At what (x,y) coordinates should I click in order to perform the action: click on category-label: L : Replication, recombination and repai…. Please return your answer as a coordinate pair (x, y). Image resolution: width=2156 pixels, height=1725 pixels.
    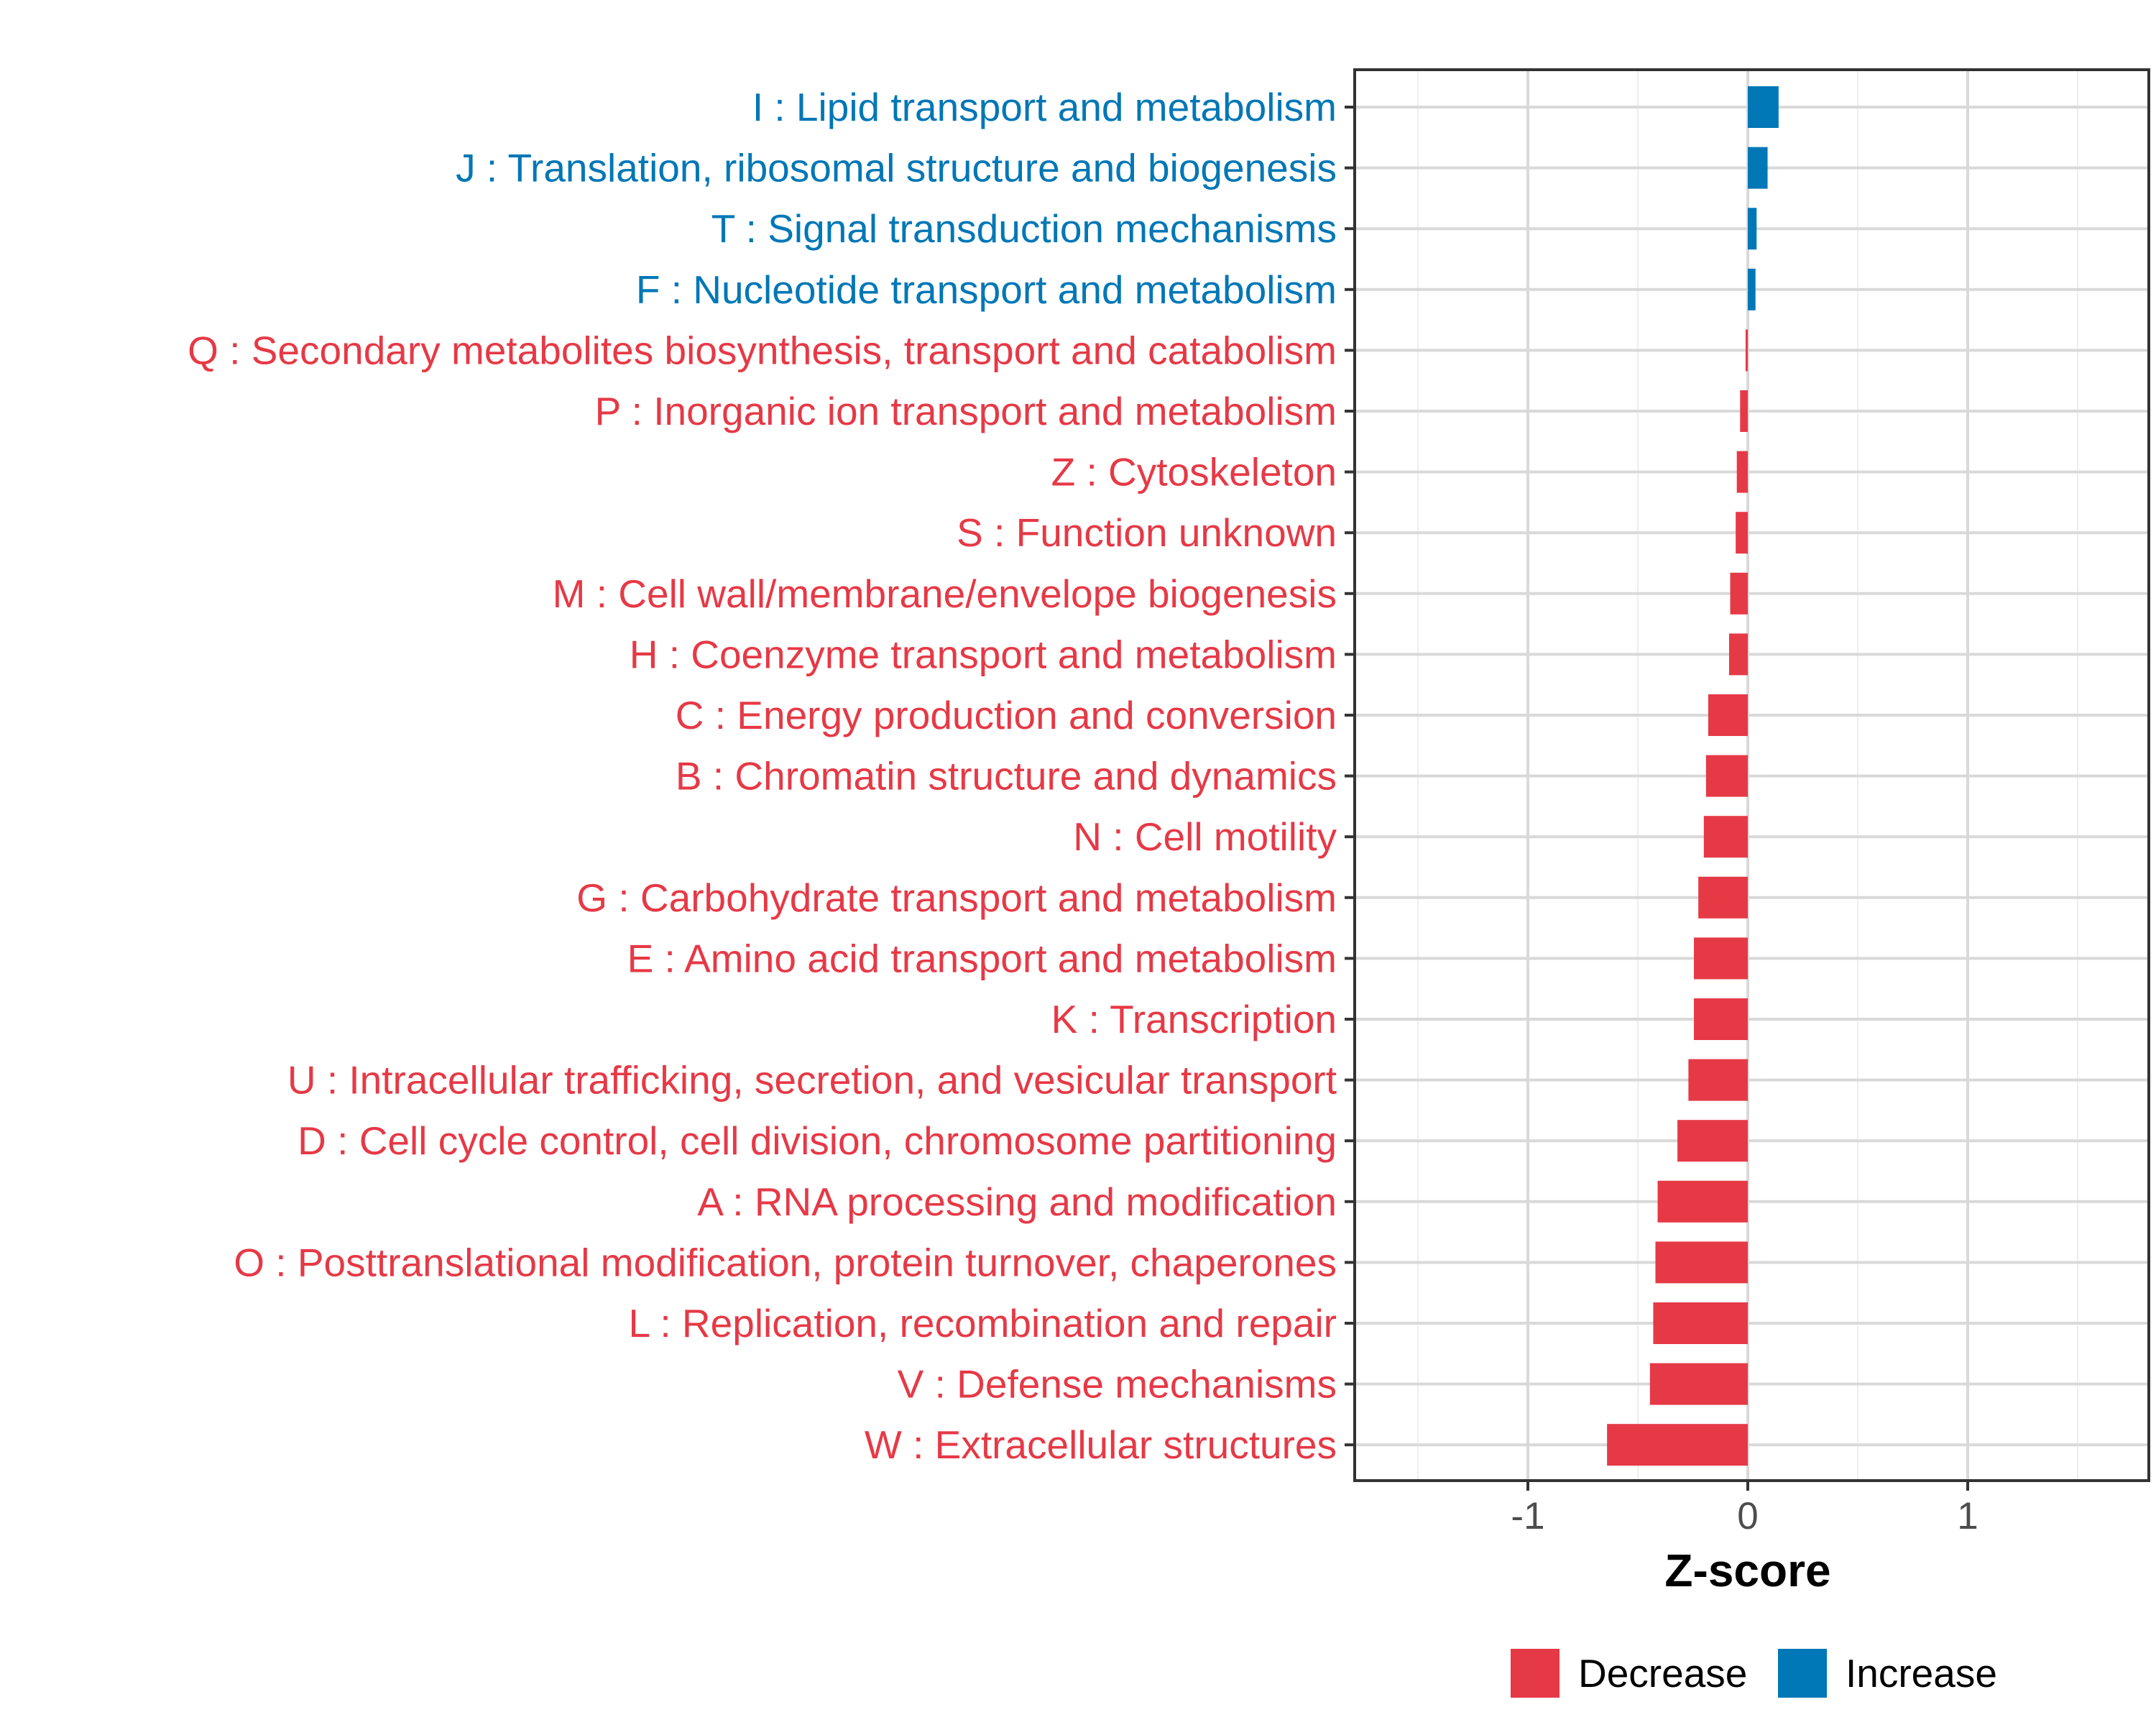
    Looking at the image, I should click on (983, 1323).